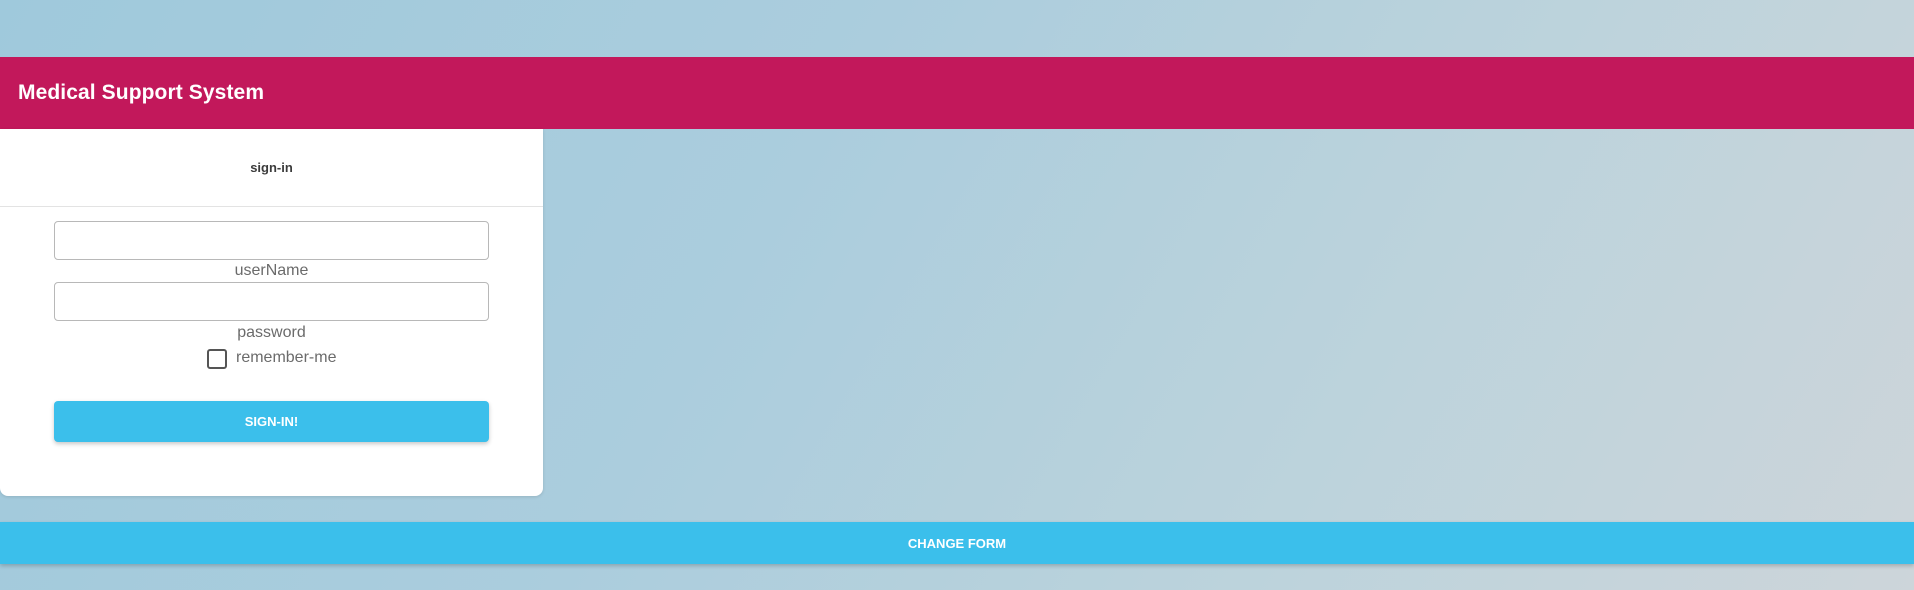  I want to click on username-input, so click(271, 240).